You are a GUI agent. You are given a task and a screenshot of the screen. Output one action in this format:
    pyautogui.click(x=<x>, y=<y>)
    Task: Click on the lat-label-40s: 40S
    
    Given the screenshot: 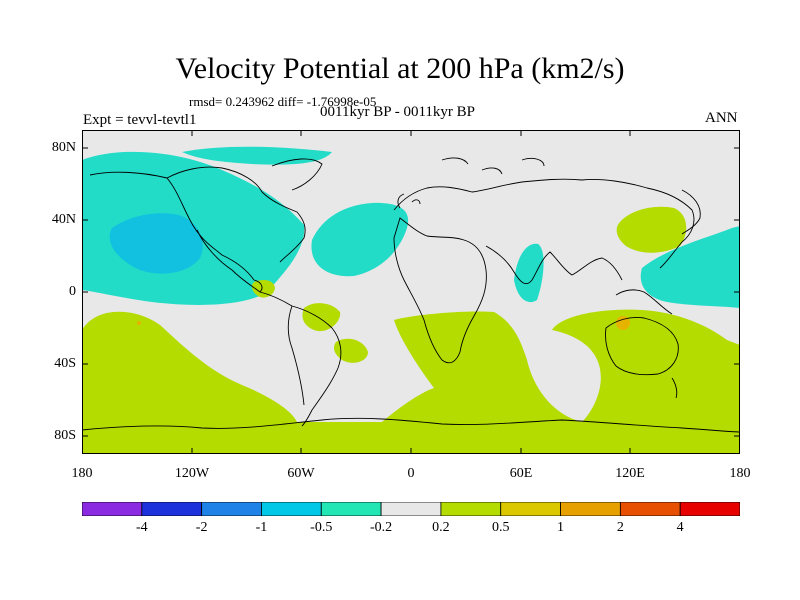 What is the action you would take?
    pyautogui.click(x=65, y=363)
    